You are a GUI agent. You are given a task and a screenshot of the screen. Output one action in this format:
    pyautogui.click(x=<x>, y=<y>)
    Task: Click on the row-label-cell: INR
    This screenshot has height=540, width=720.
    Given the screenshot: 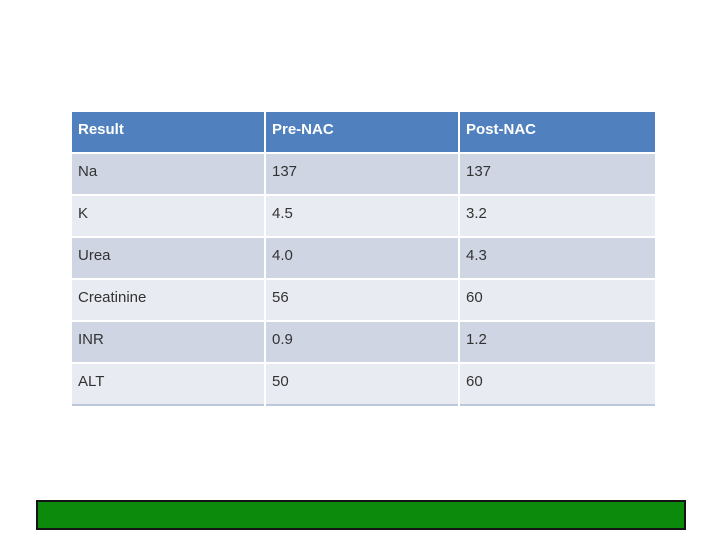 What is the action you would take?
    pyautogui.click(x=168, y=342)
    